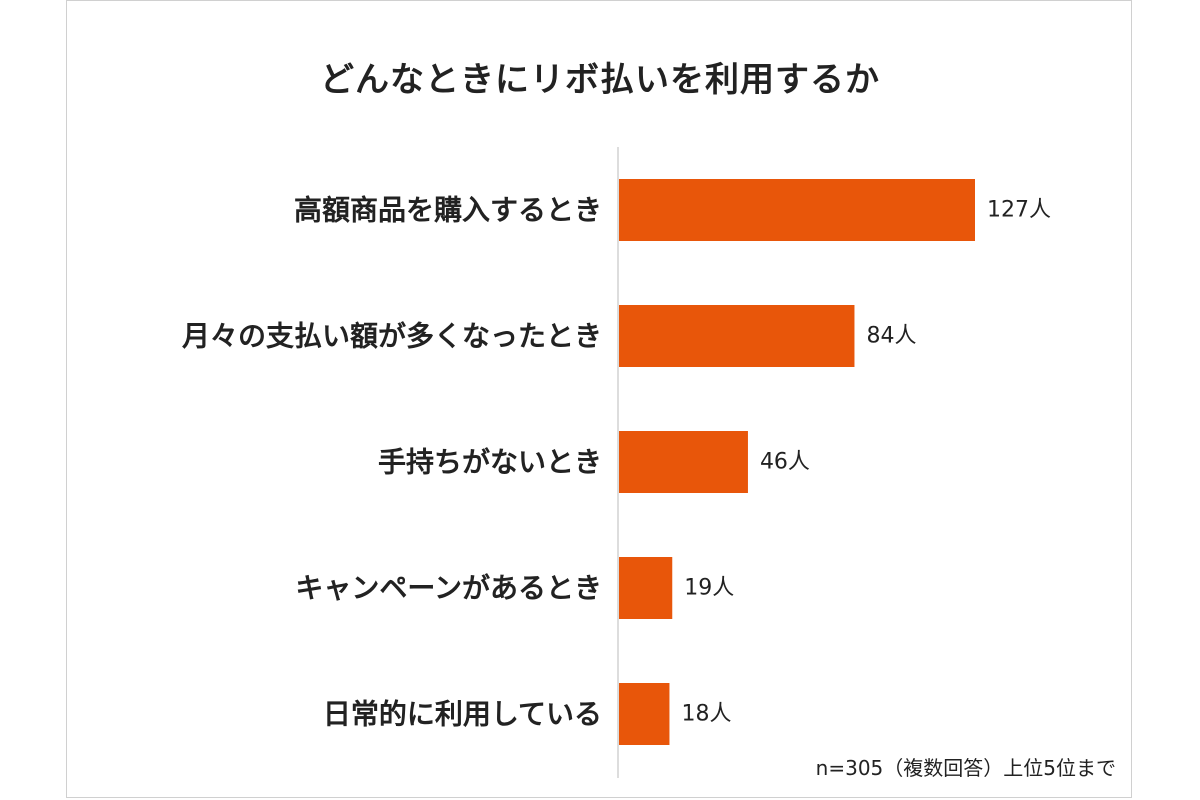 The image size is (1200, 800). Describe the element at coordinates (448, 210) in the screenshot. I see `category-label-0: 高額商品を購入するとき` at that location.